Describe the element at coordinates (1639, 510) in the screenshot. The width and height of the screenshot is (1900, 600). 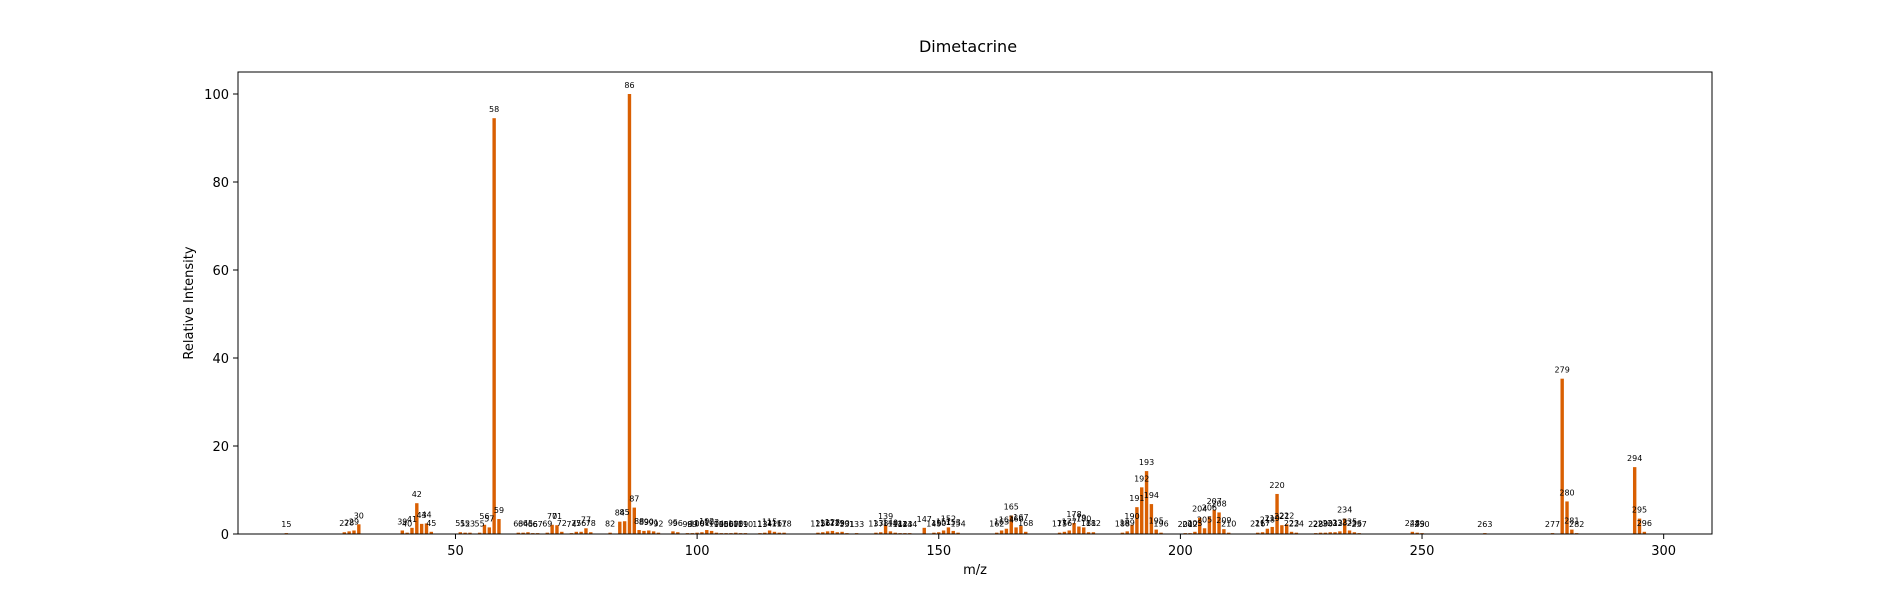
I see `peak-label-295: 295` at that location.